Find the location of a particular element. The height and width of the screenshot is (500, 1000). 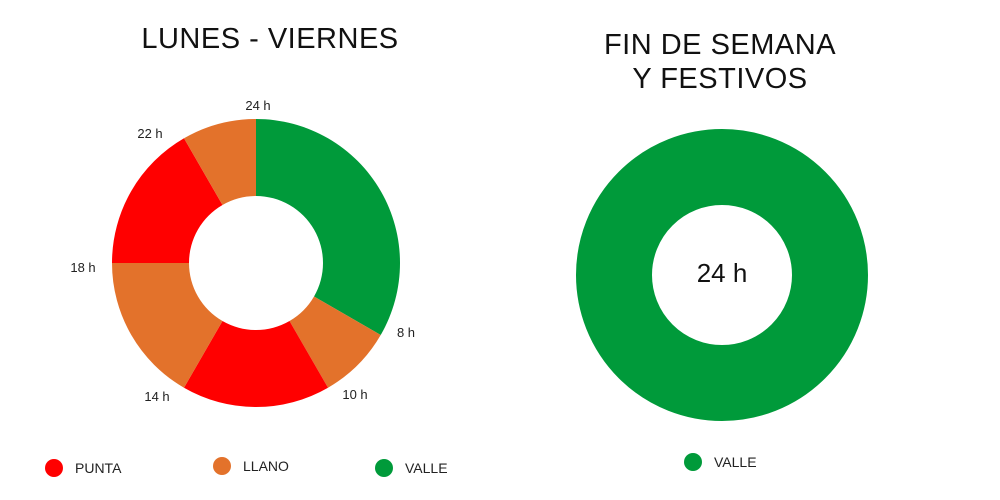

legend-item-punta: PUNTA is located at coordinates (83, 468).